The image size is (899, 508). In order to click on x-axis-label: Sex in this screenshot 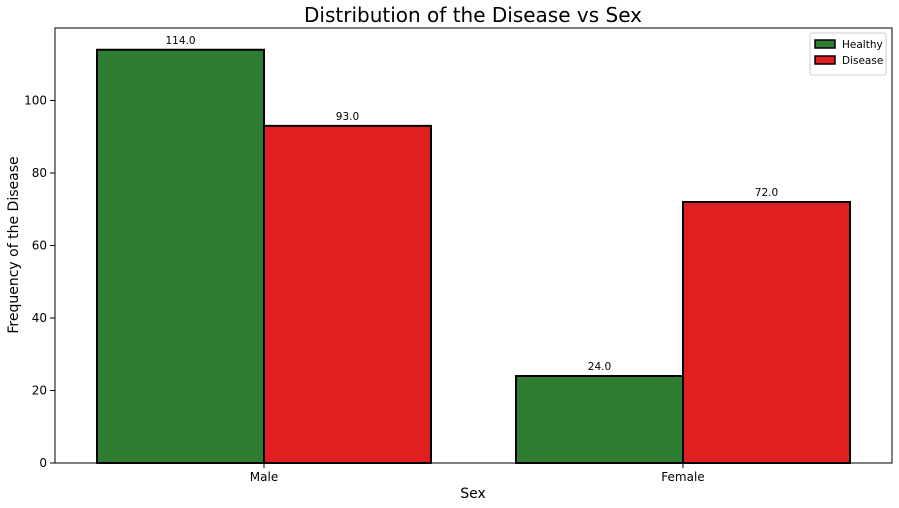, I will do `click(473, 494)`.